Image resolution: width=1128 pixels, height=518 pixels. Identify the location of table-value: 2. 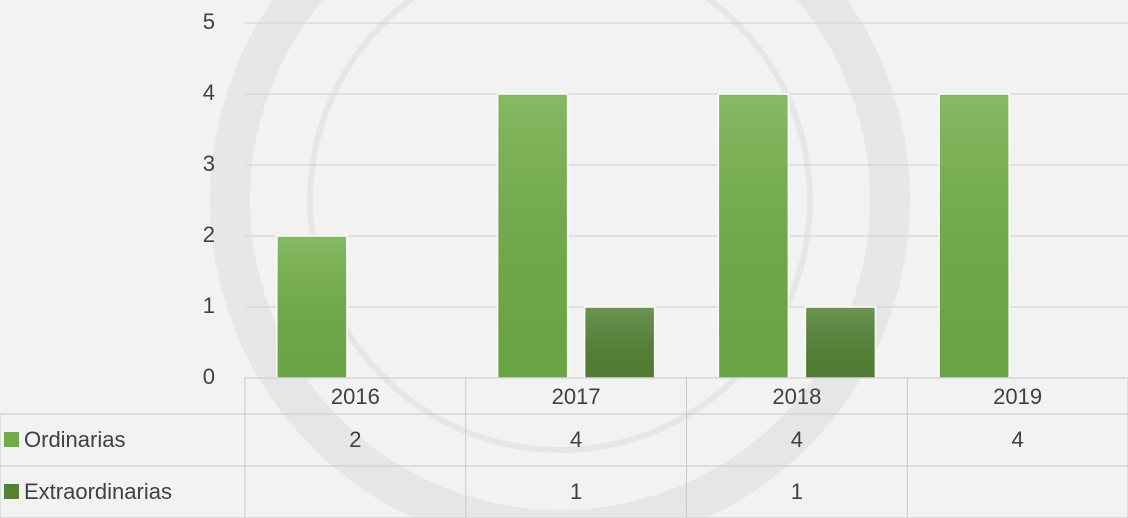
(355, 439).